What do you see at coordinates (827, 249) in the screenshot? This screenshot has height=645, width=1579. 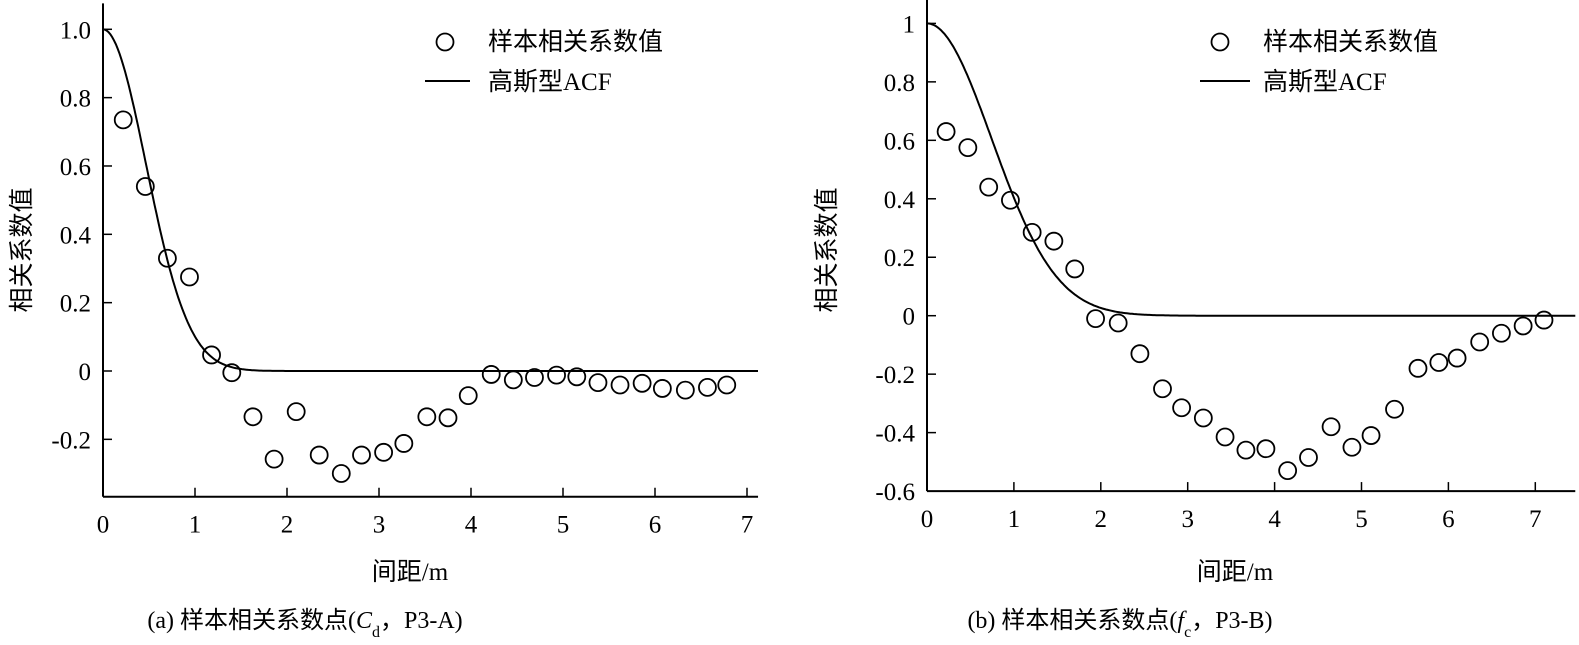 I see `y-axis-title: 相关系数值` at bounding box center [827, 249].